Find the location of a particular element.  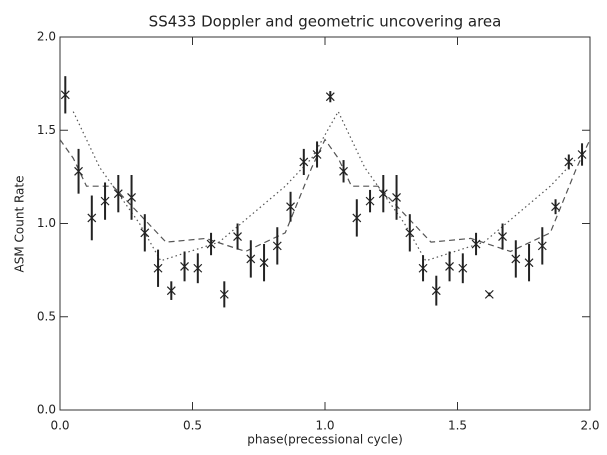

x-tick-label: 0.0 is located at coordinates (59, 426).